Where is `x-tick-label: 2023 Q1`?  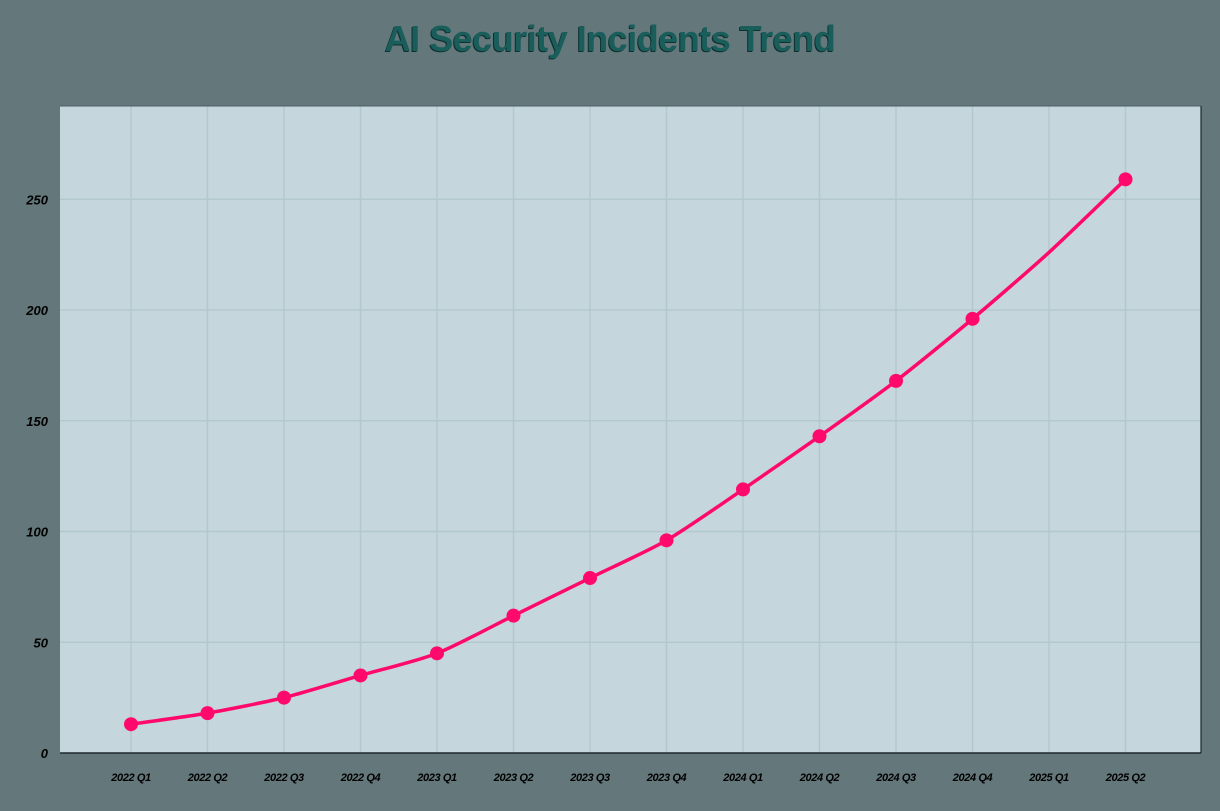 x-tick-label: 2023 Q1 is located at coordinates (436, 778).